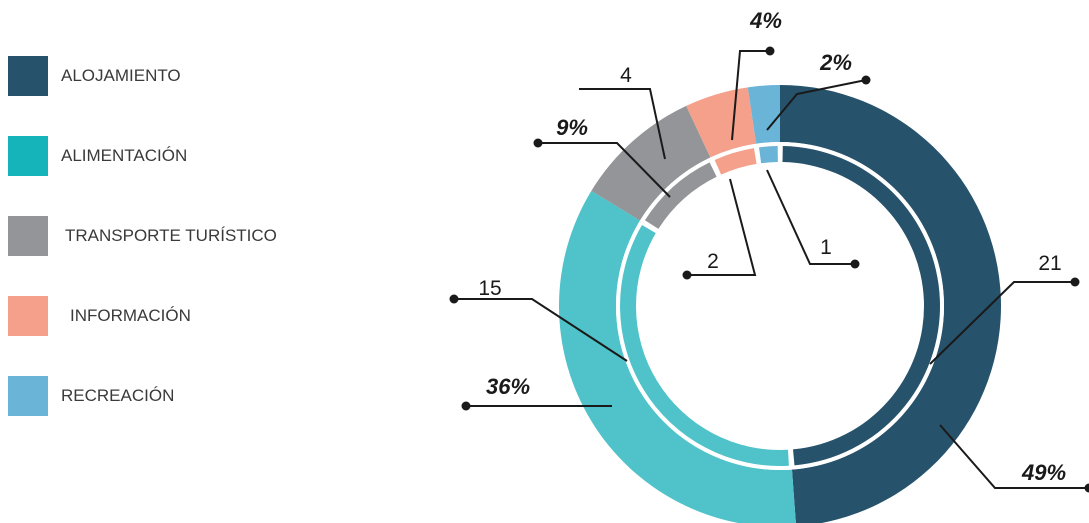 The width and height of the screenshot is (1089, 523). Describe the element at coordinates (489, 288) in the screenshot. I see `count-label-alimentacion: 15` at that location.